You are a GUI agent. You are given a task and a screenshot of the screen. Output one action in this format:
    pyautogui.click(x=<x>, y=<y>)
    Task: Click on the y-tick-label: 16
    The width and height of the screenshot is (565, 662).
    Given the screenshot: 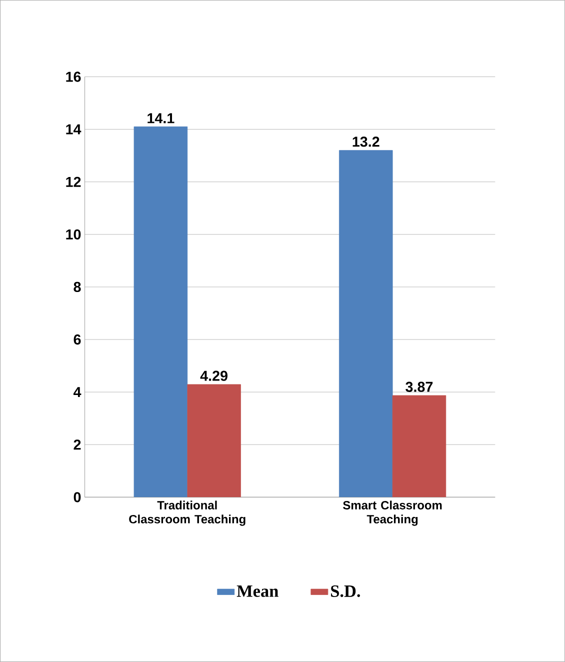 What is the action you would take?
    pyautogui.click(x=73, y=77)
    